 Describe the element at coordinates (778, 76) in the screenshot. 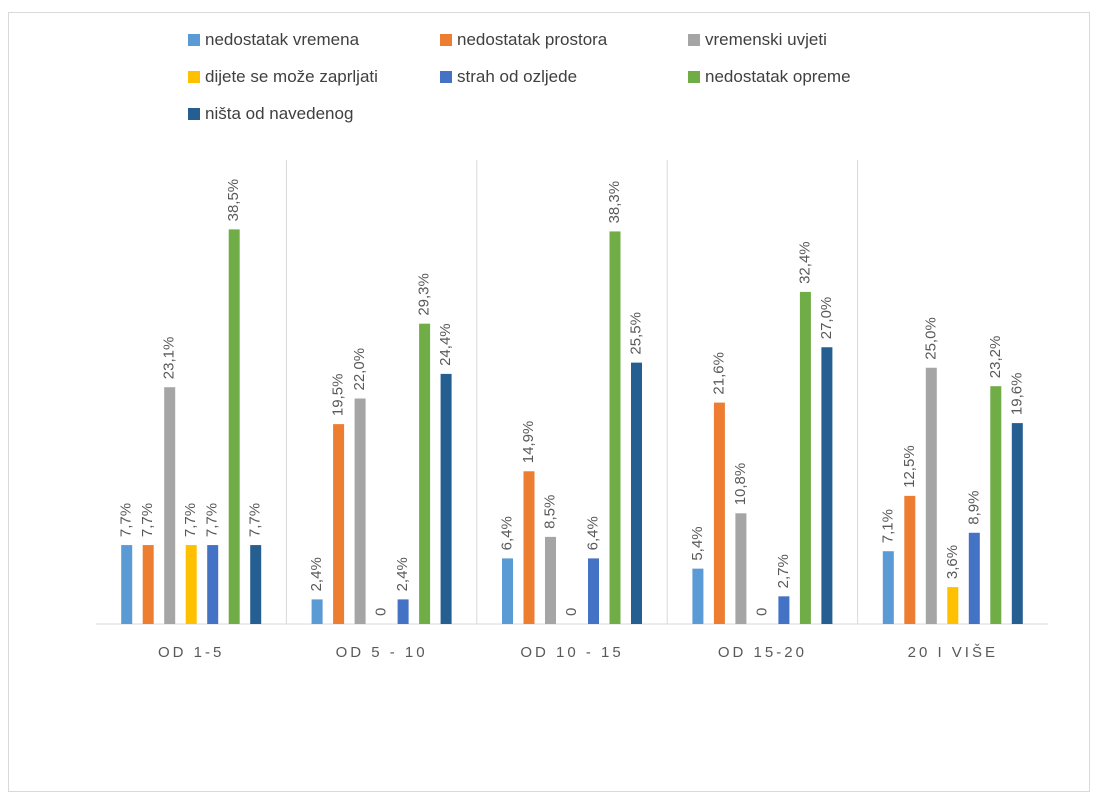

I see `legend-label: nedostatak opreme` at that location.